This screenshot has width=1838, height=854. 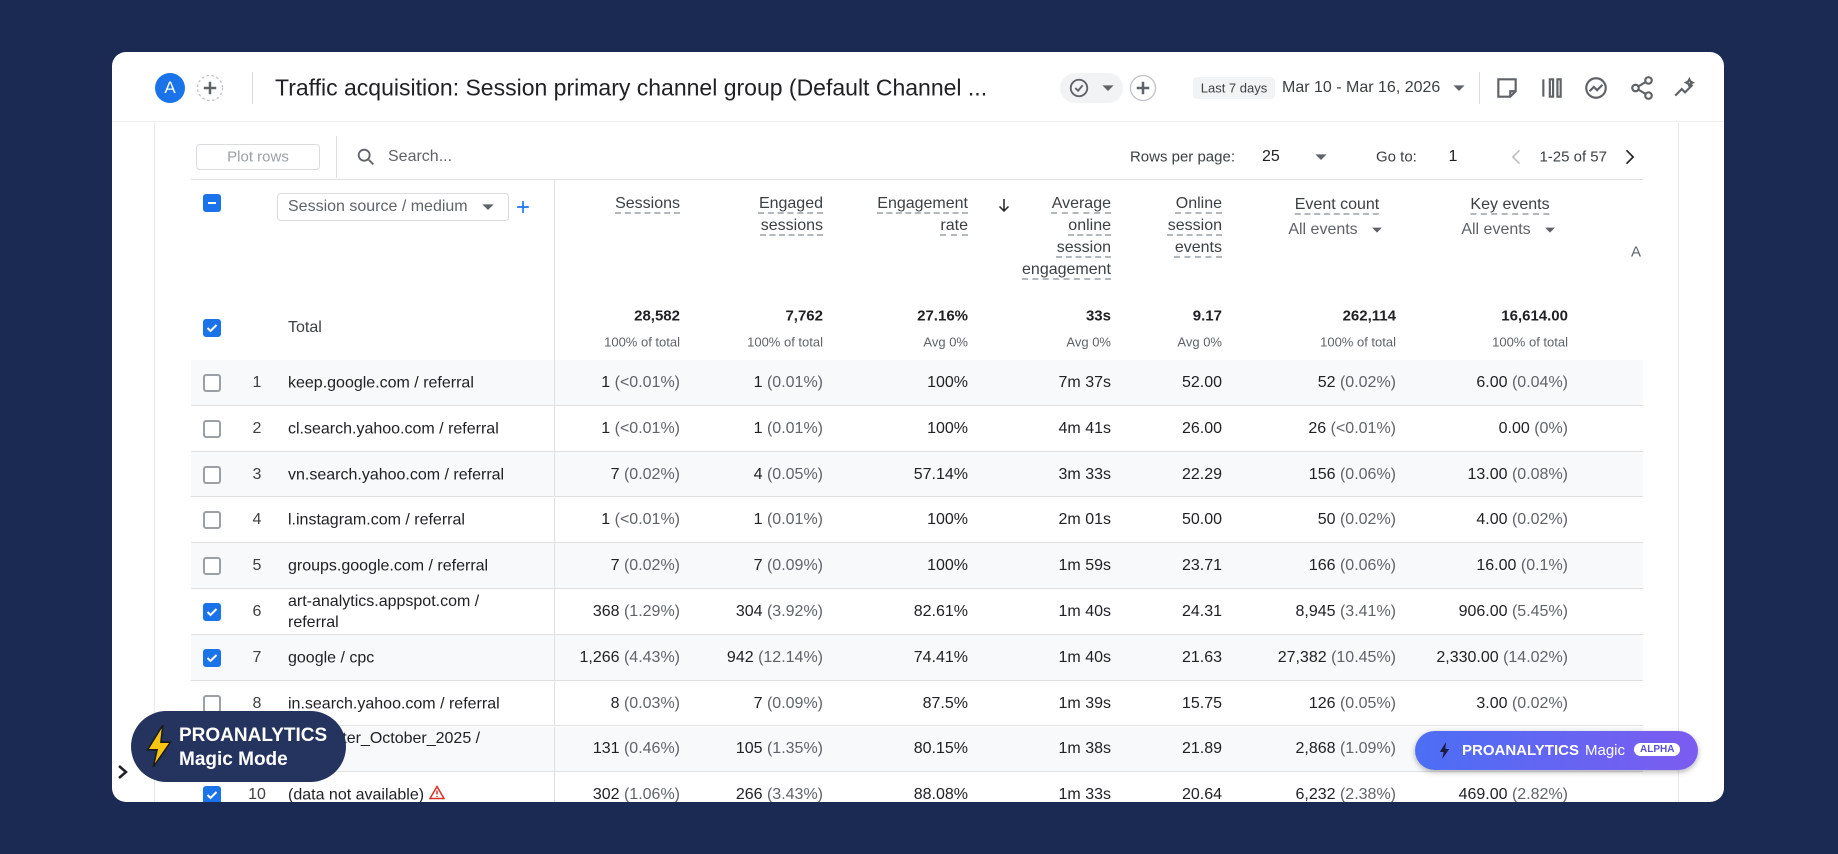 I want to click on column-header: Engagement rate, so click(x=922, y=214).